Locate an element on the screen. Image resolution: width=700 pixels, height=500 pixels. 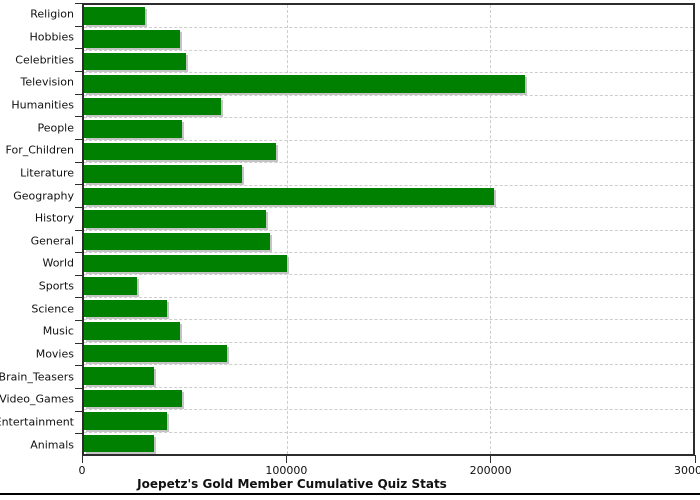
x-axis-tick-label: 200000 is located at coordinates (490, 470).